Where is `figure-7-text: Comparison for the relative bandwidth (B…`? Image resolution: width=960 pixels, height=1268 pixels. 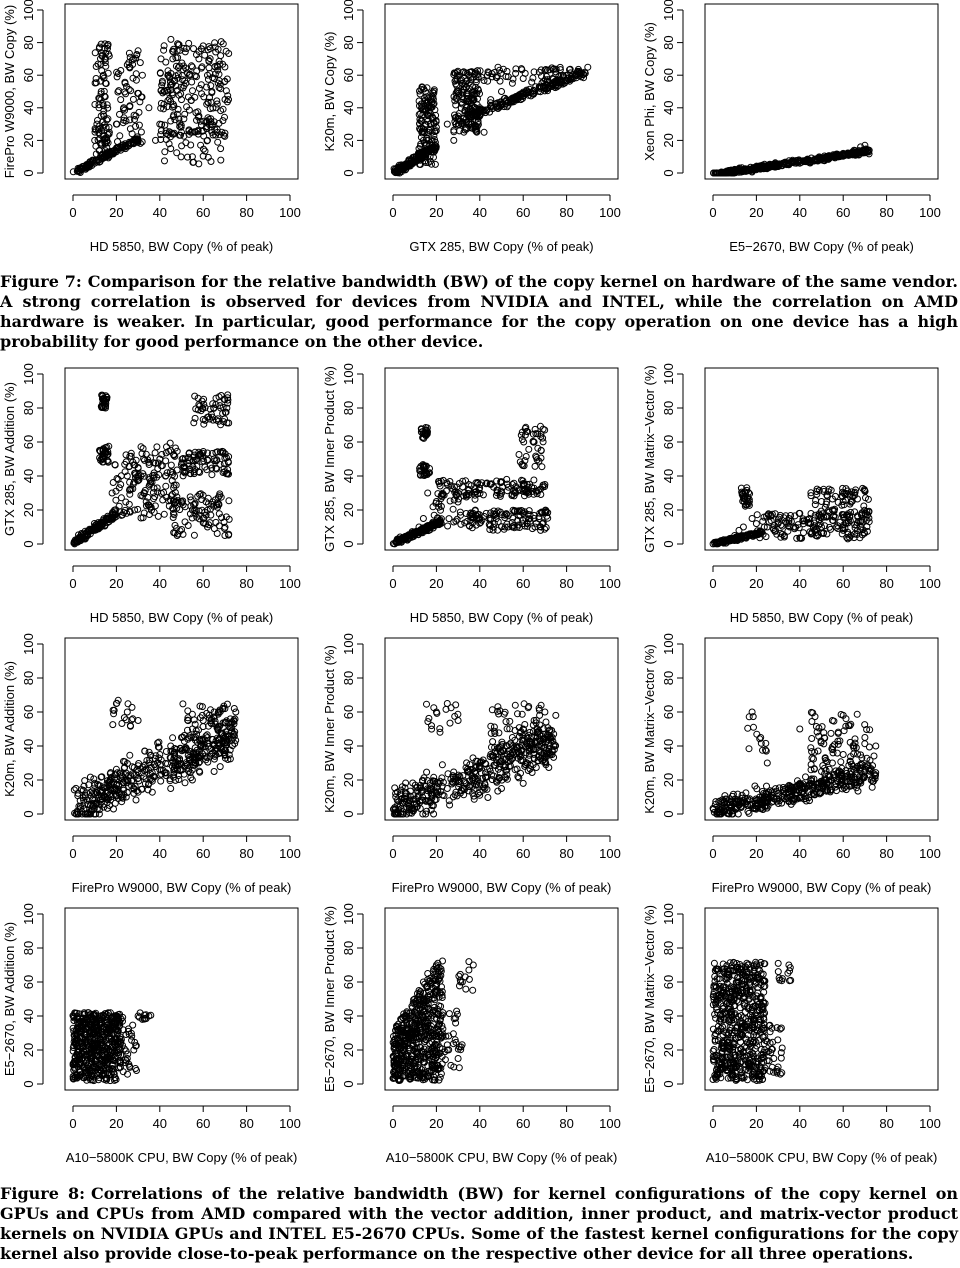 figure-7-text: Comparison for the relative bandwidth (B… is located at coordinates (479, 311).